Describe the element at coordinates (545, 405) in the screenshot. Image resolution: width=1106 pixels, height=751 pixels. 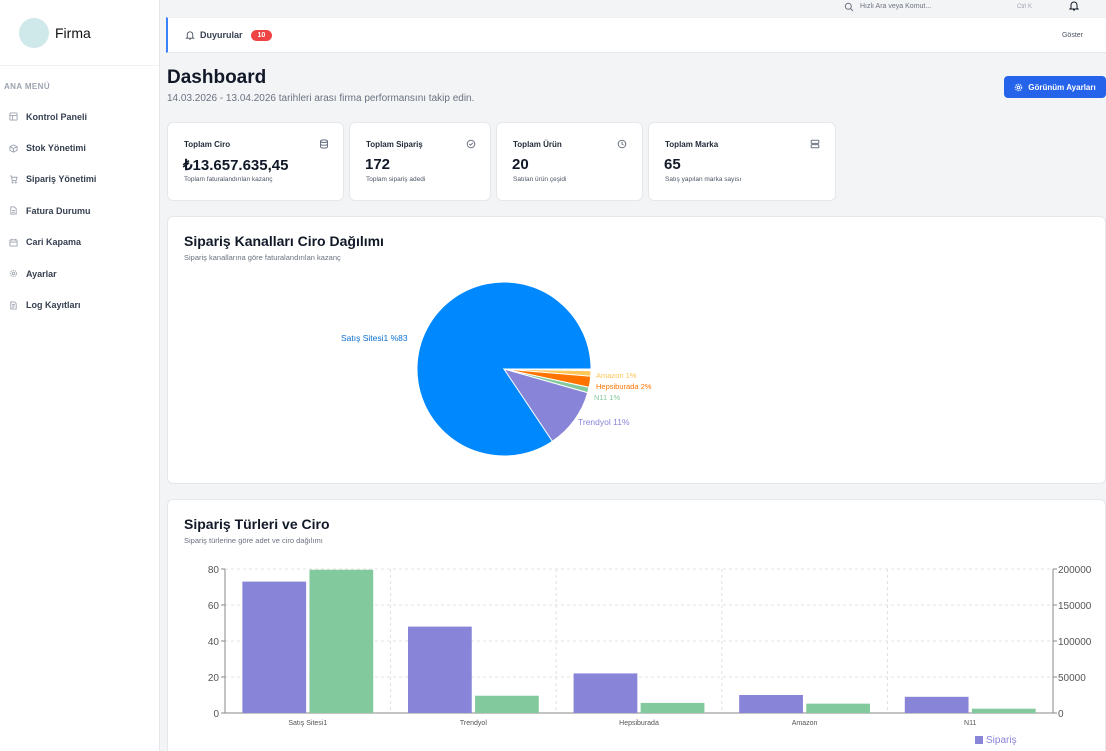
I see `pie-slice-trendyol` at that location.